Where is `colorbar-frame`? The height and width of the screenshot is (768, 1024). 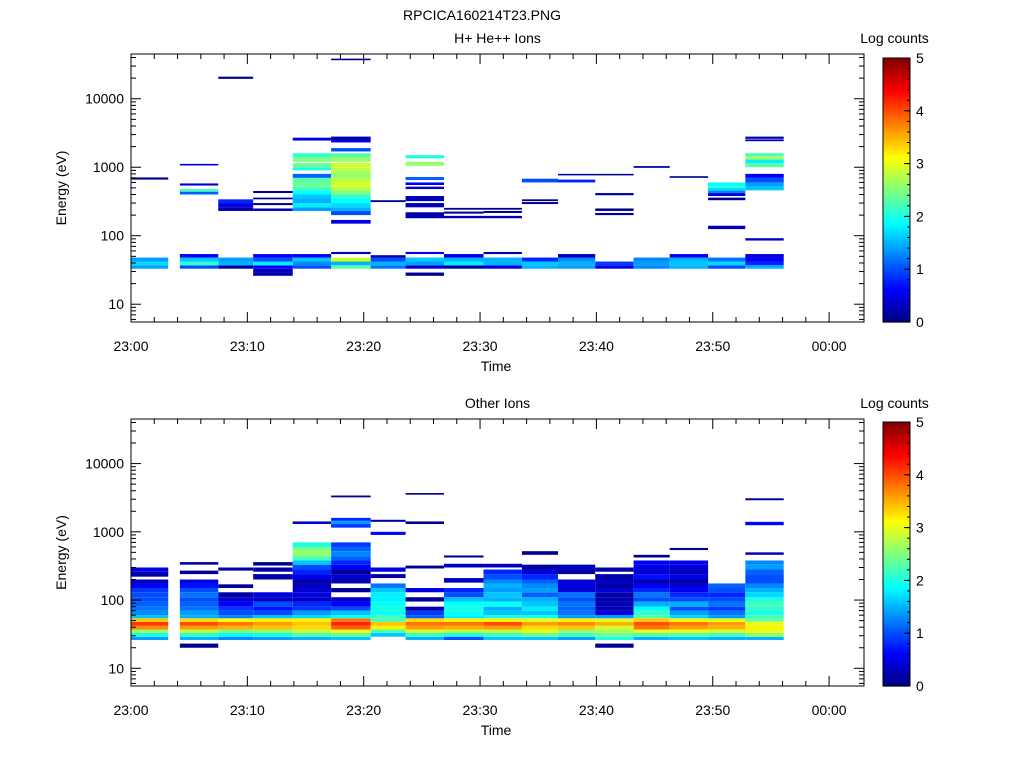
colorbar-frame is located at coordinates (896, 554).